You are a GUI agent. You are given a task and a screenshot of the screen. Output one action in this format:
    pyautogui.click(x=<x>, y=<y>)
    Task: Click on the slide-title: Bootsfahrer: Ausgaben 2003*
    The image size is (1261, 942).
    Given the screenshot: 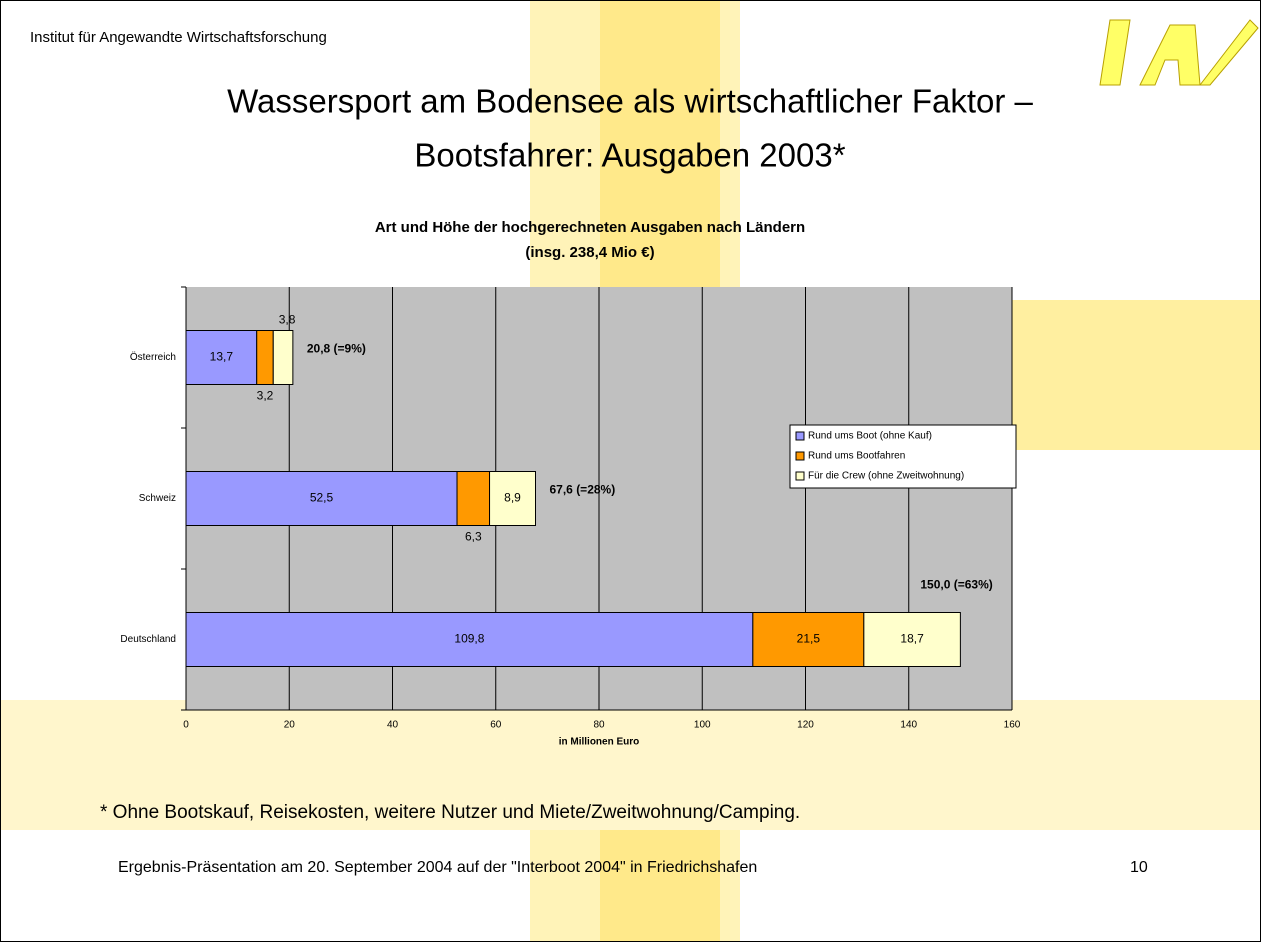 What is the action you would take?
    pyautogui.click(x=629, y=155)
    